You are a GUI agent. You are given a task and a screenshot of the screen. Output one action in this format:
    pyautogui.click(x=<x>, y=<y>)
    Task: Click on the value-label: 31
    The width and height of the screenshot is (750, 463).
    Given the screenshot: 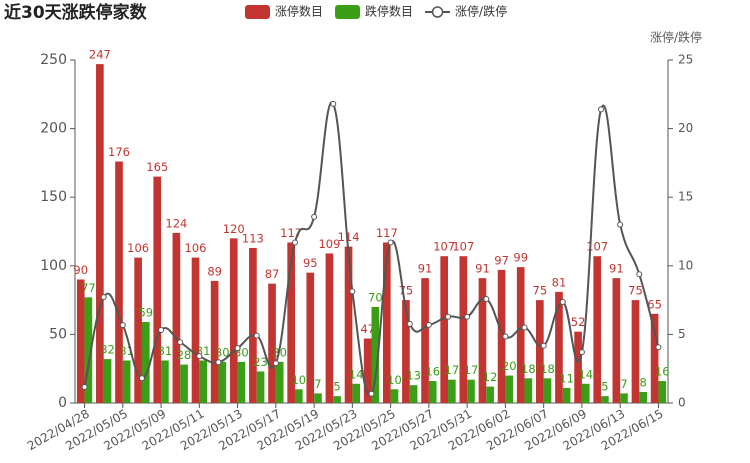 What is the action you would take?
    pyautogui.click(x=165, y=351)
    